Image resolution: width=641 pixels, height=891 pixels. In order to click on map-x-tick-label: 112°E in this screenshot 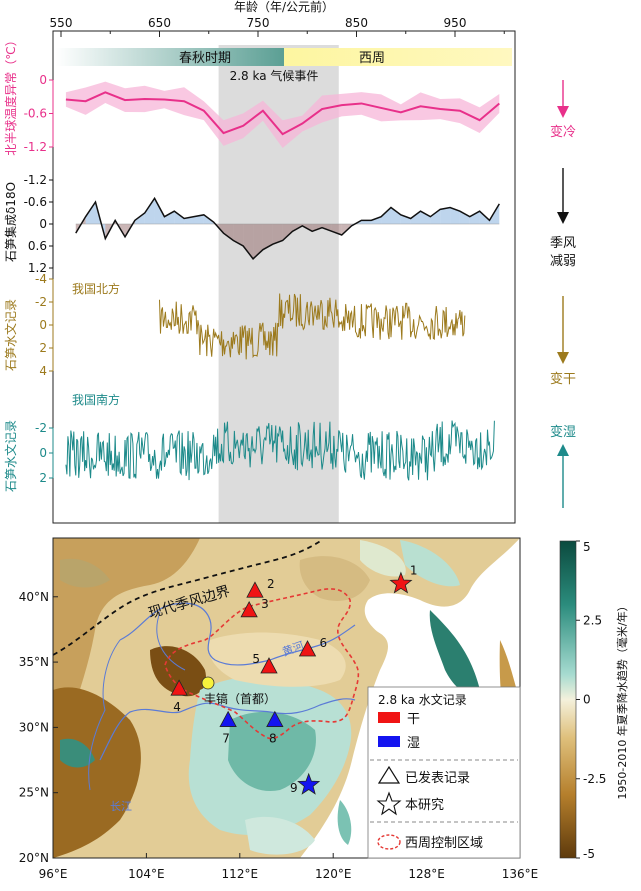, I will do `click(240, 874)`.